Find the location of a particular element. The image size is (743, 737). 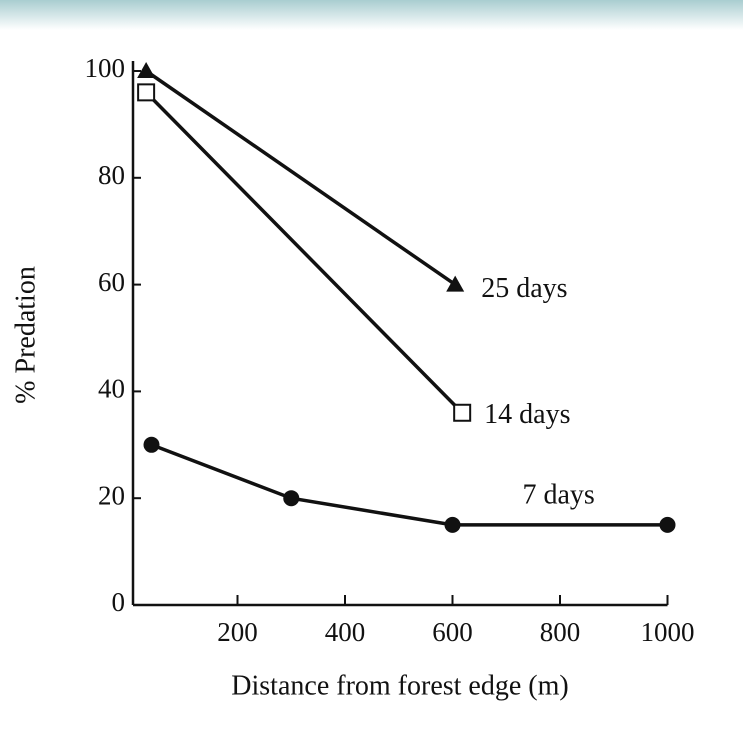

series-label: 14 days is located at coordinates (527, 414).